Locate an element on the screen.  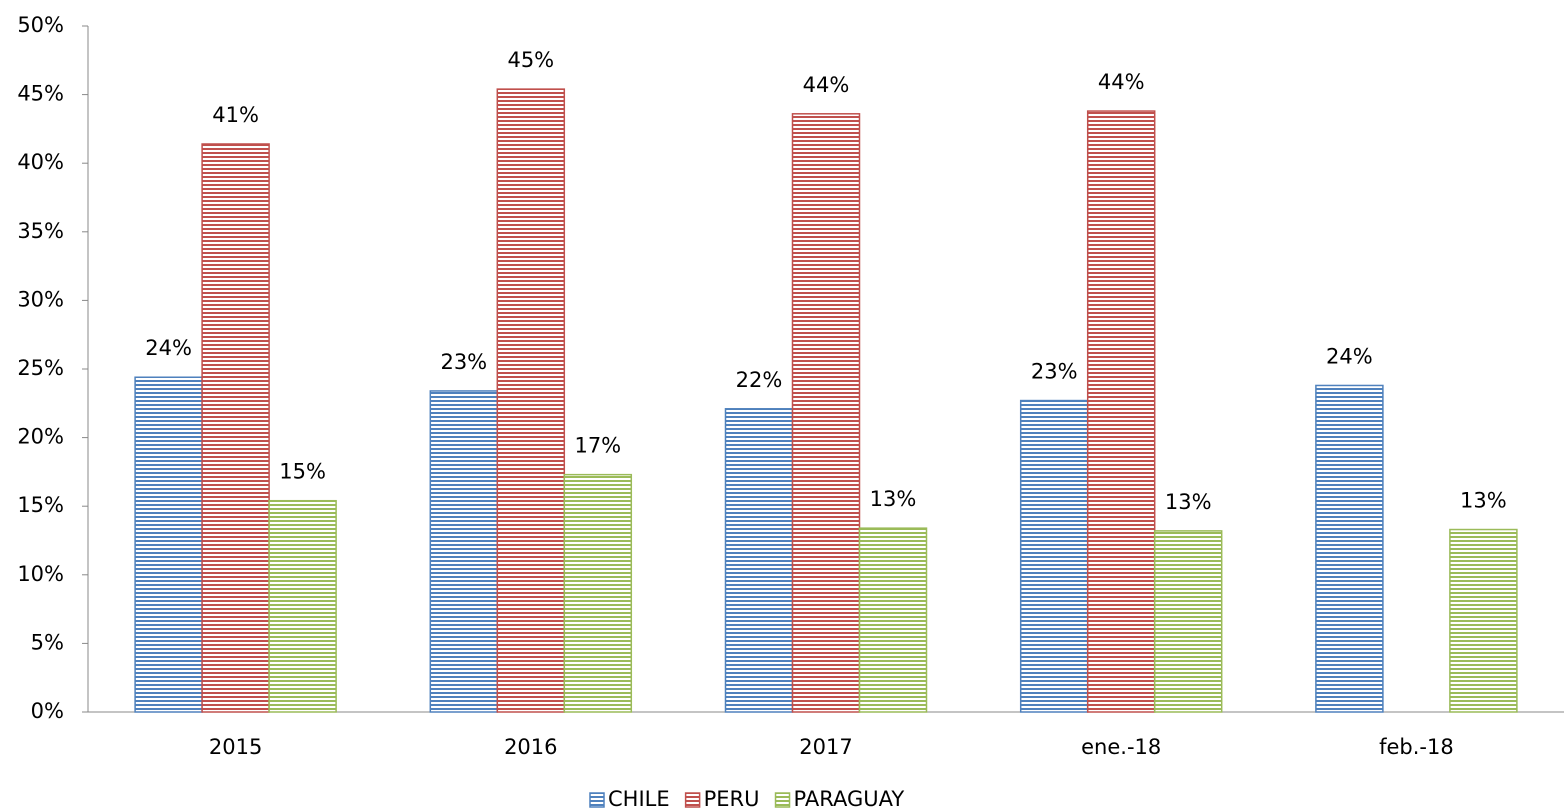
data-label: 15% is located at coordinates (302, 472).